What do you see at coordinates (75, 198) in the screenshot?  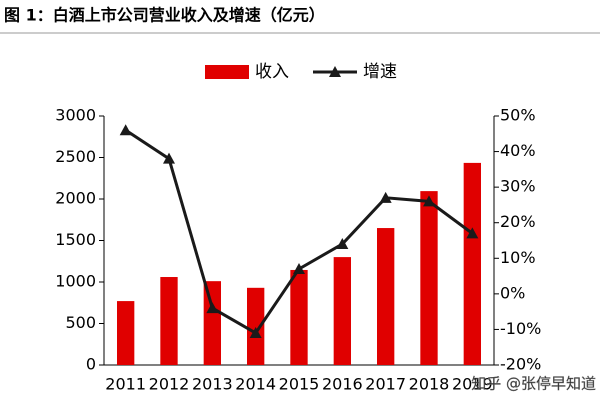 I see `y-tick-label: 2000` at bounding box center [75, 198].